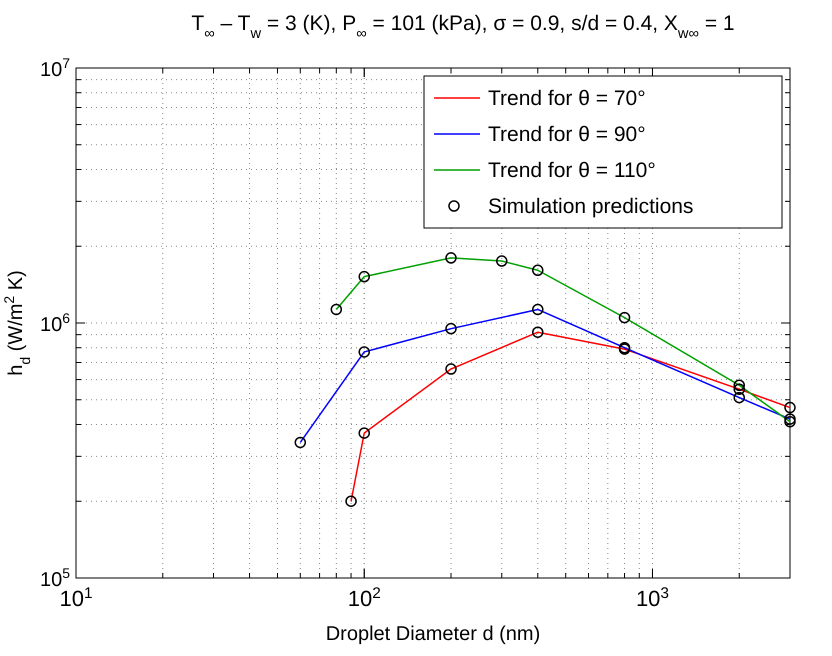 The height and width of the screenshot is (656, 832). Describe the element at coordinates (567, 98) in the screenshot. I see `legend-label: Trend for θ = 70°` at that location.